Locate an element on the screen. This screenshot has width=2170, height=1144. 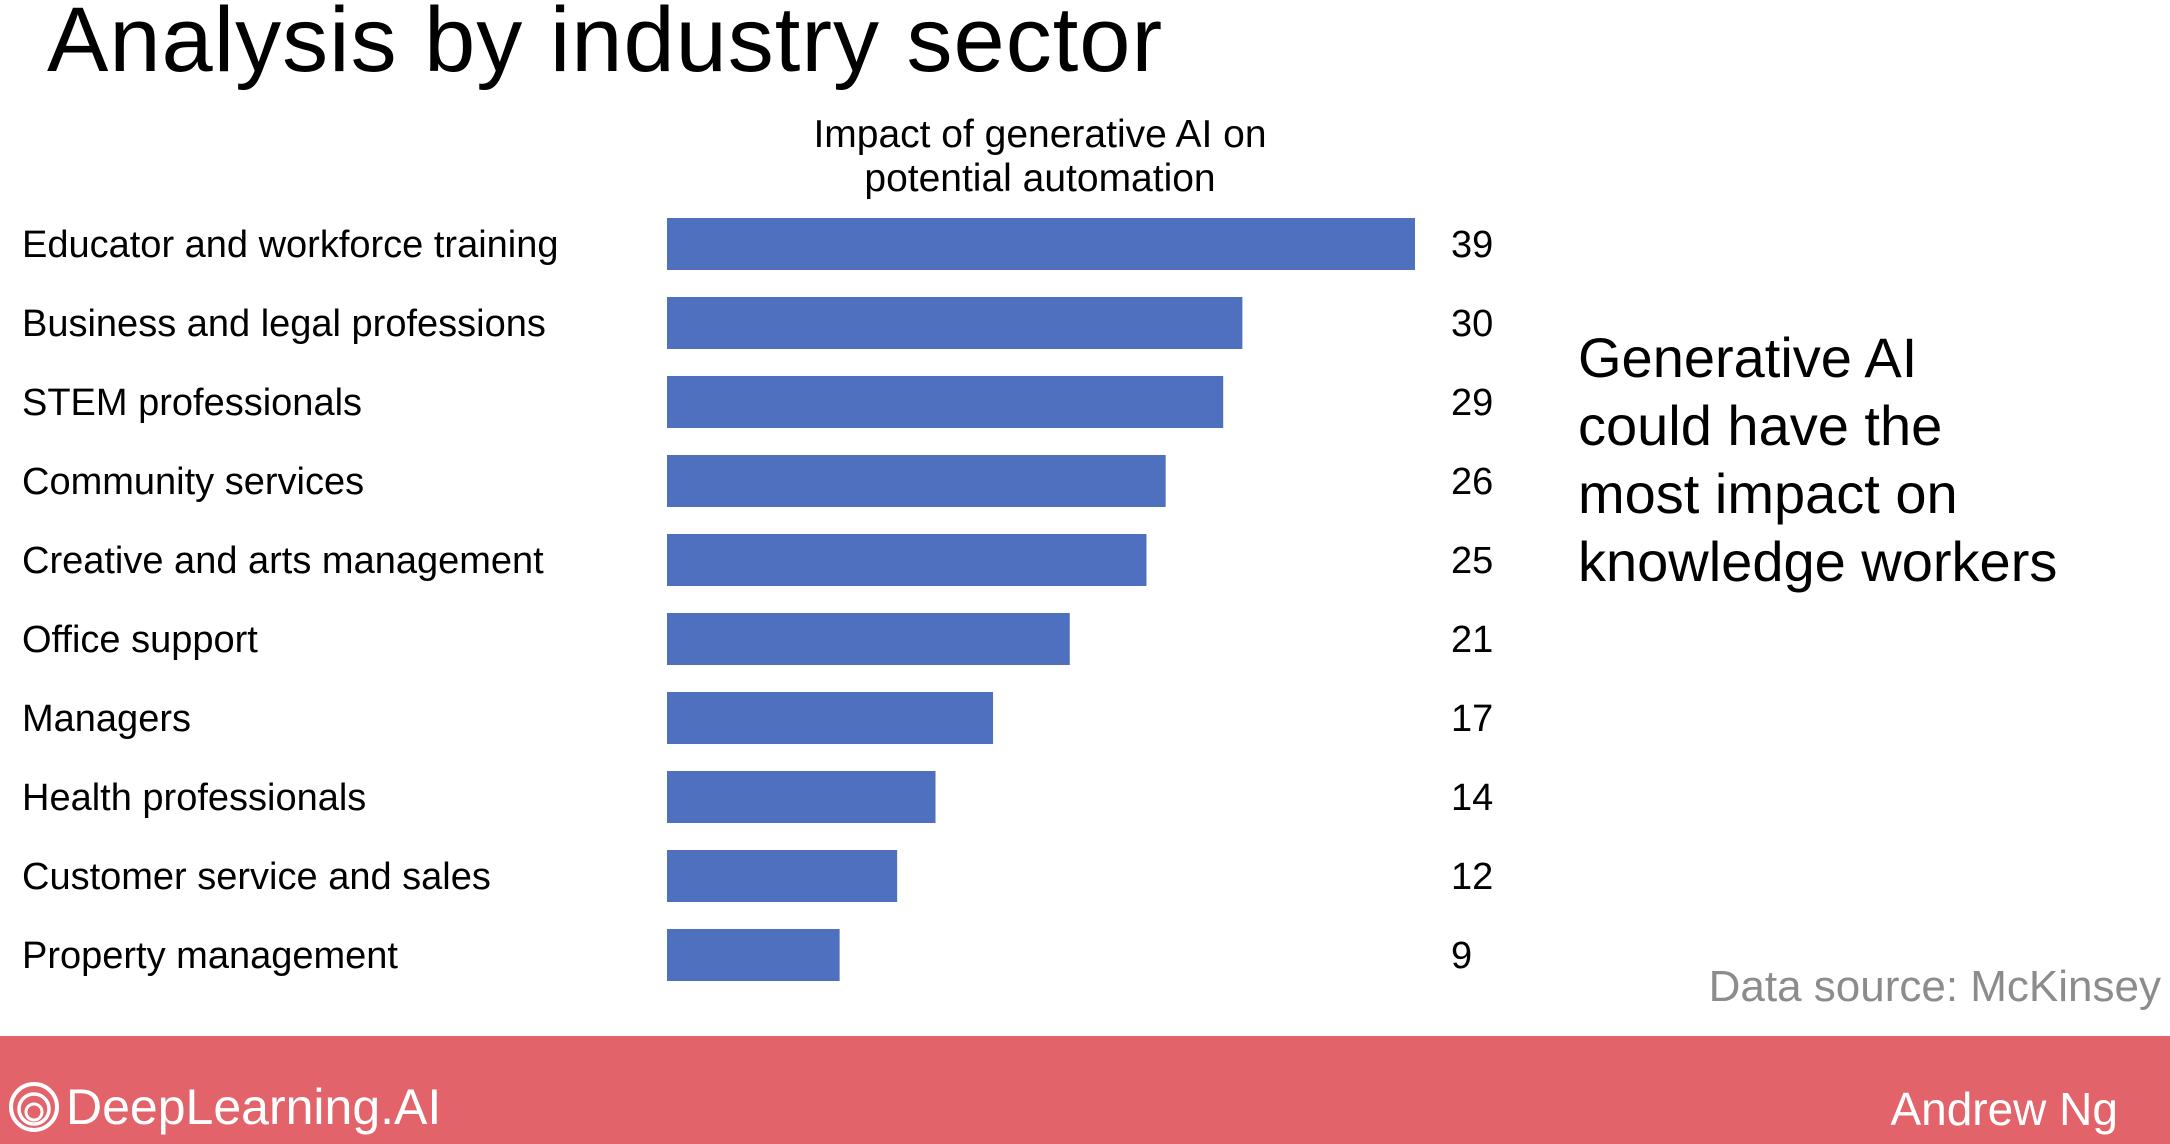
category-label: Educator and workforce training is located at coordinates (290, 245).